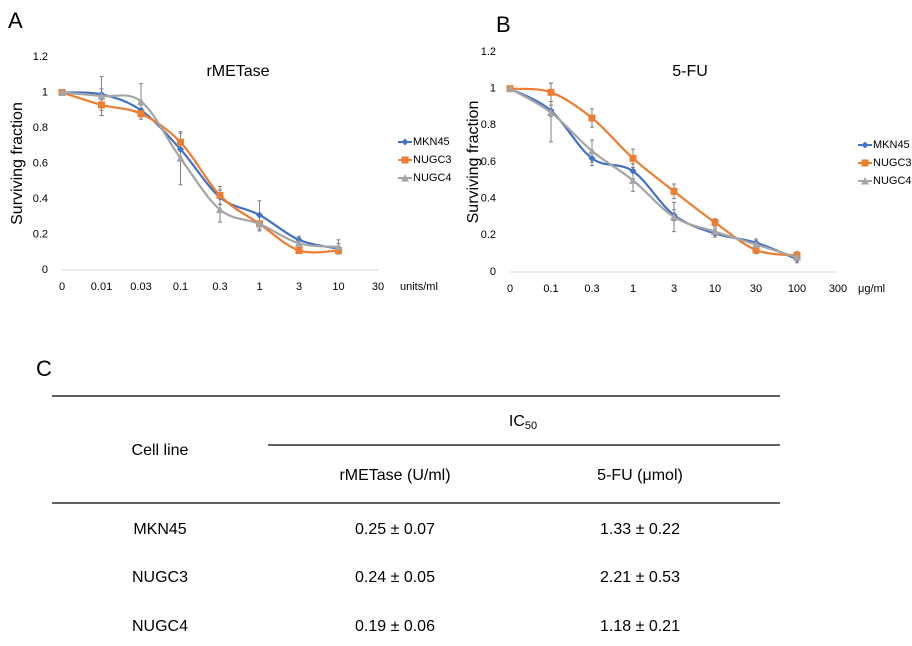 The image size is (912, 646). What do you see at coordinates (419, 287) in the screenshot?
I see `x-axis-label: units/ml` at bounding box center [419, 287].